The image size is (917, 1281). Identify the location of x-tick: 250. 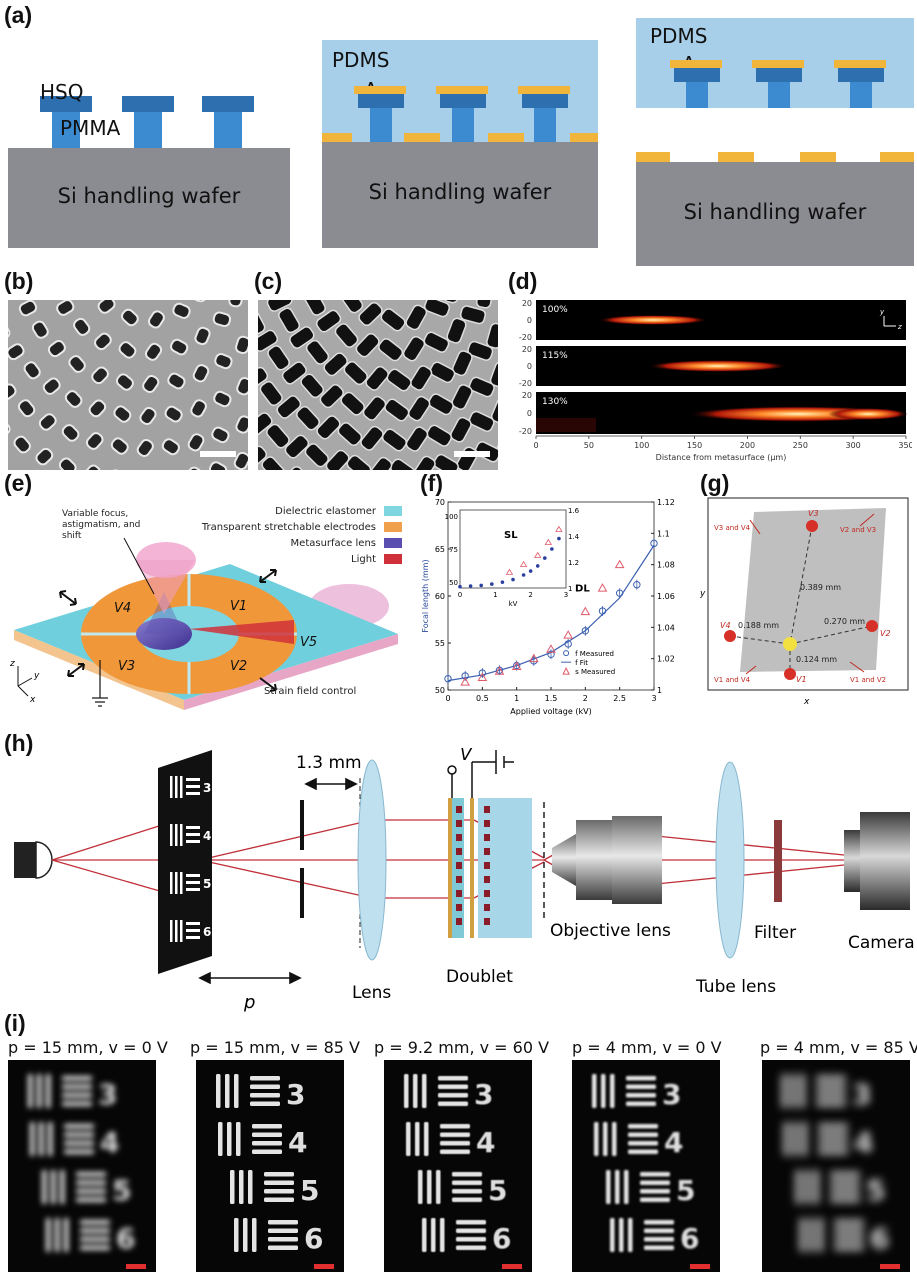
(800, 445).